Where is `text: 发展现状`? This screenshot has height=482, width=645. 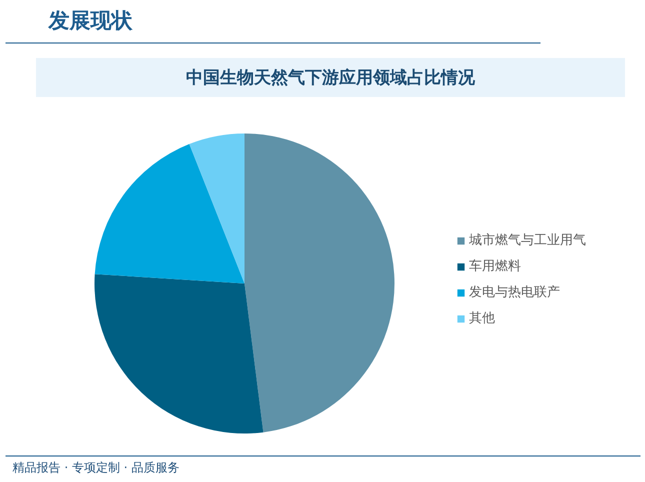 text: 发展现状 is located at coordinates (91, 20).